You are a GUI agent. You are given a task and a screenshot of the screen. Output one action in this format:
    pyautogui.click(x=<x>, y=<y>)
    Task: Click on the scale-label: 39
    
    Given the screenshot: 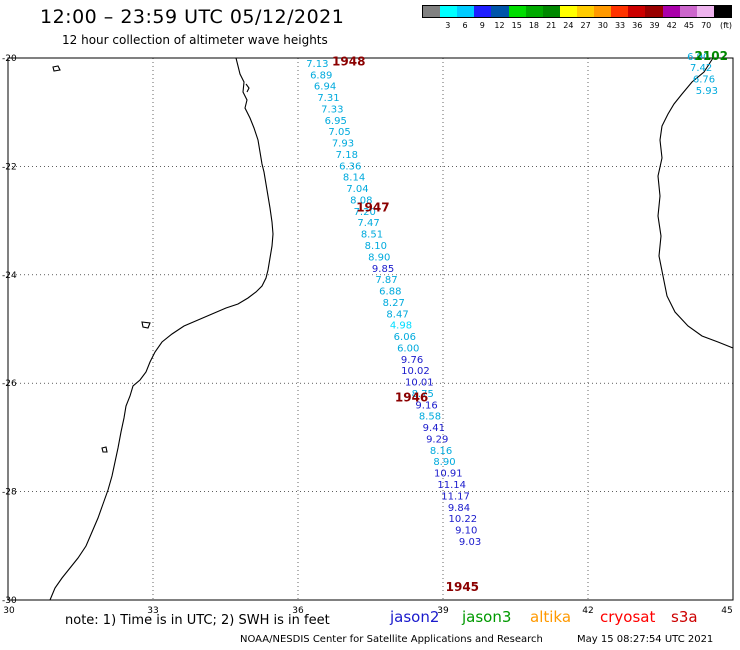 What is the action you would take?
    pyautogui.click(x=654, y=25)
    